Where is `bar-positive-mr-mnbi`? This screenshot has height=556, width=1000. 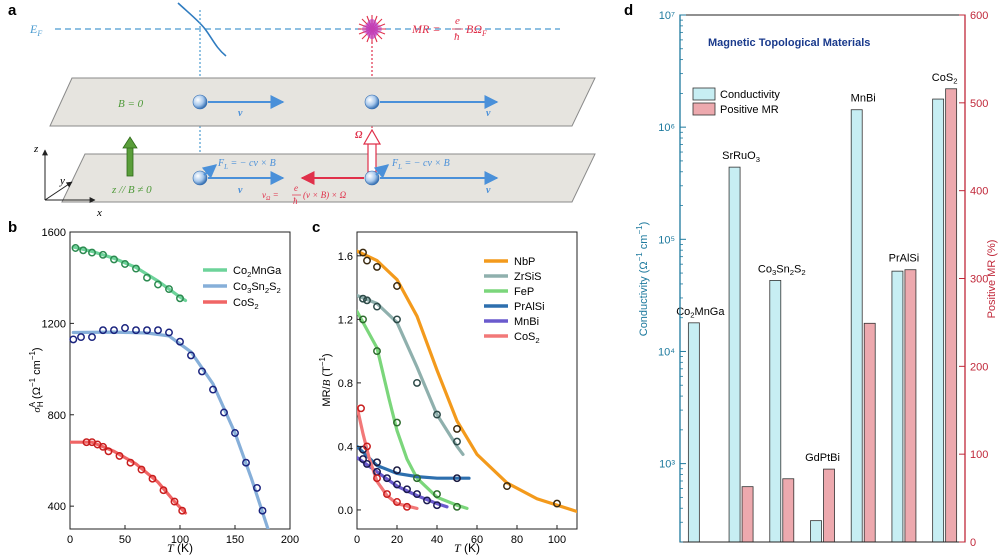 bar-positive-mr-mnbi is located at coordinates (869, 432).